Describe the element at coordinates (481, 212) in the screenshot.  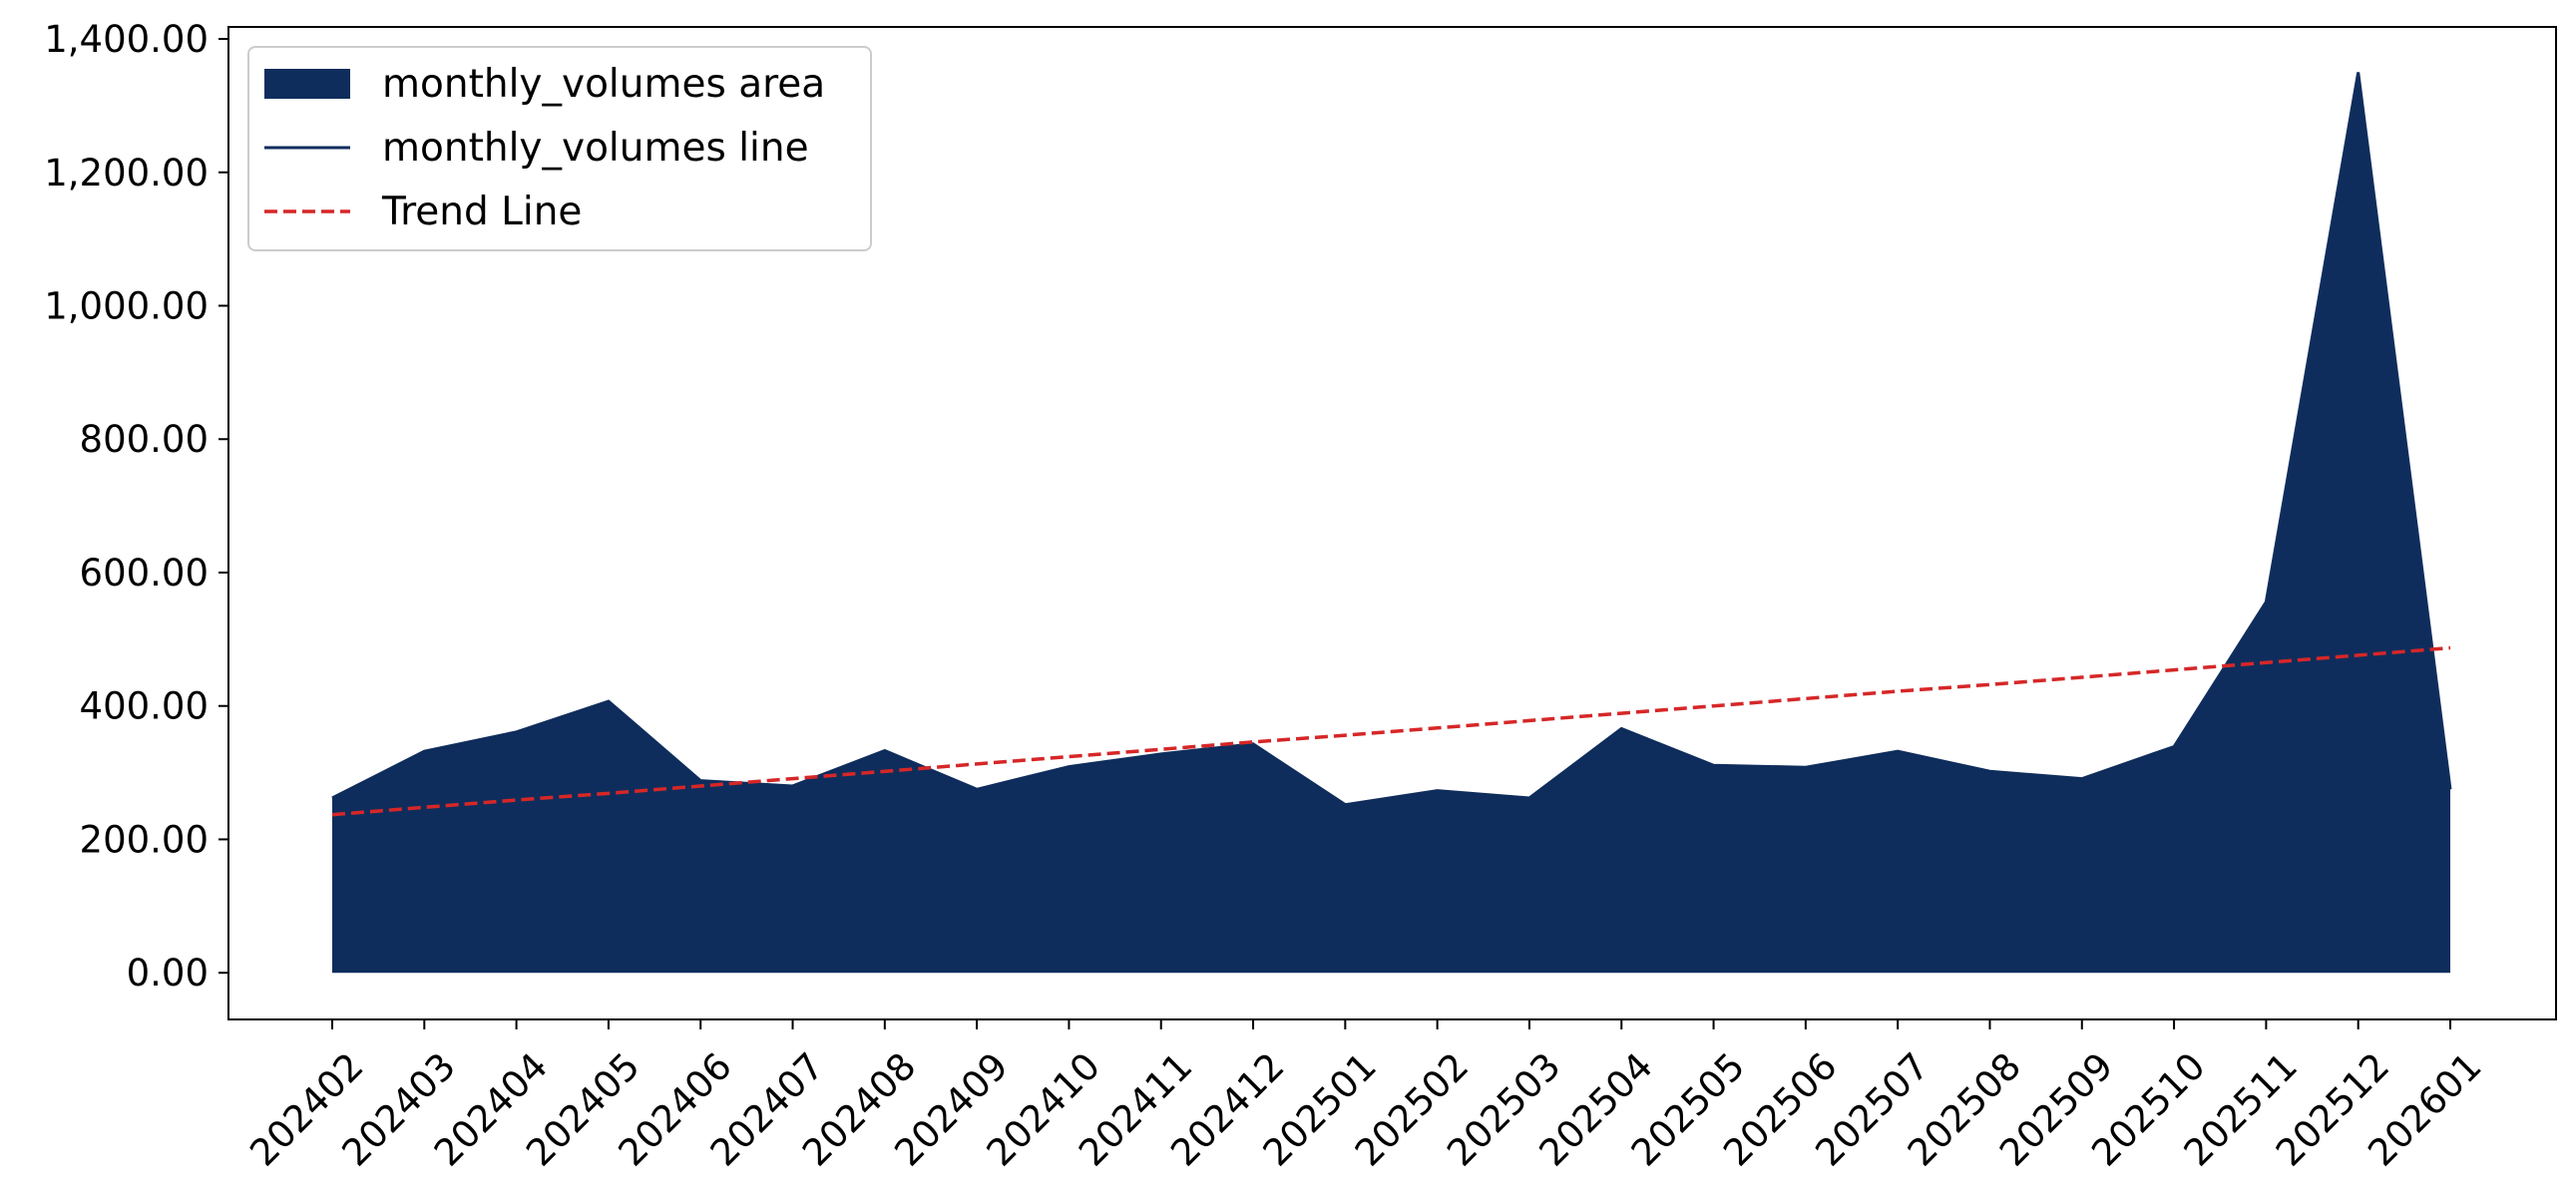
I see `legend-label: Trend Line` at that location.